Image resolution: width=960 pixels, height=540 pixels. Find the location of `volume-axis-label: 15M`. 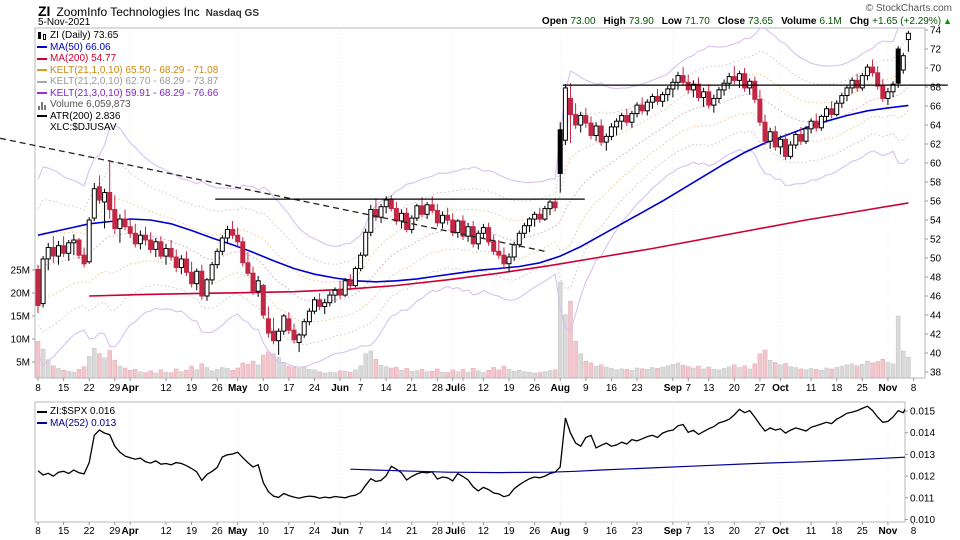

volume-axis-label: 15M is located at coordinates (20, 317).